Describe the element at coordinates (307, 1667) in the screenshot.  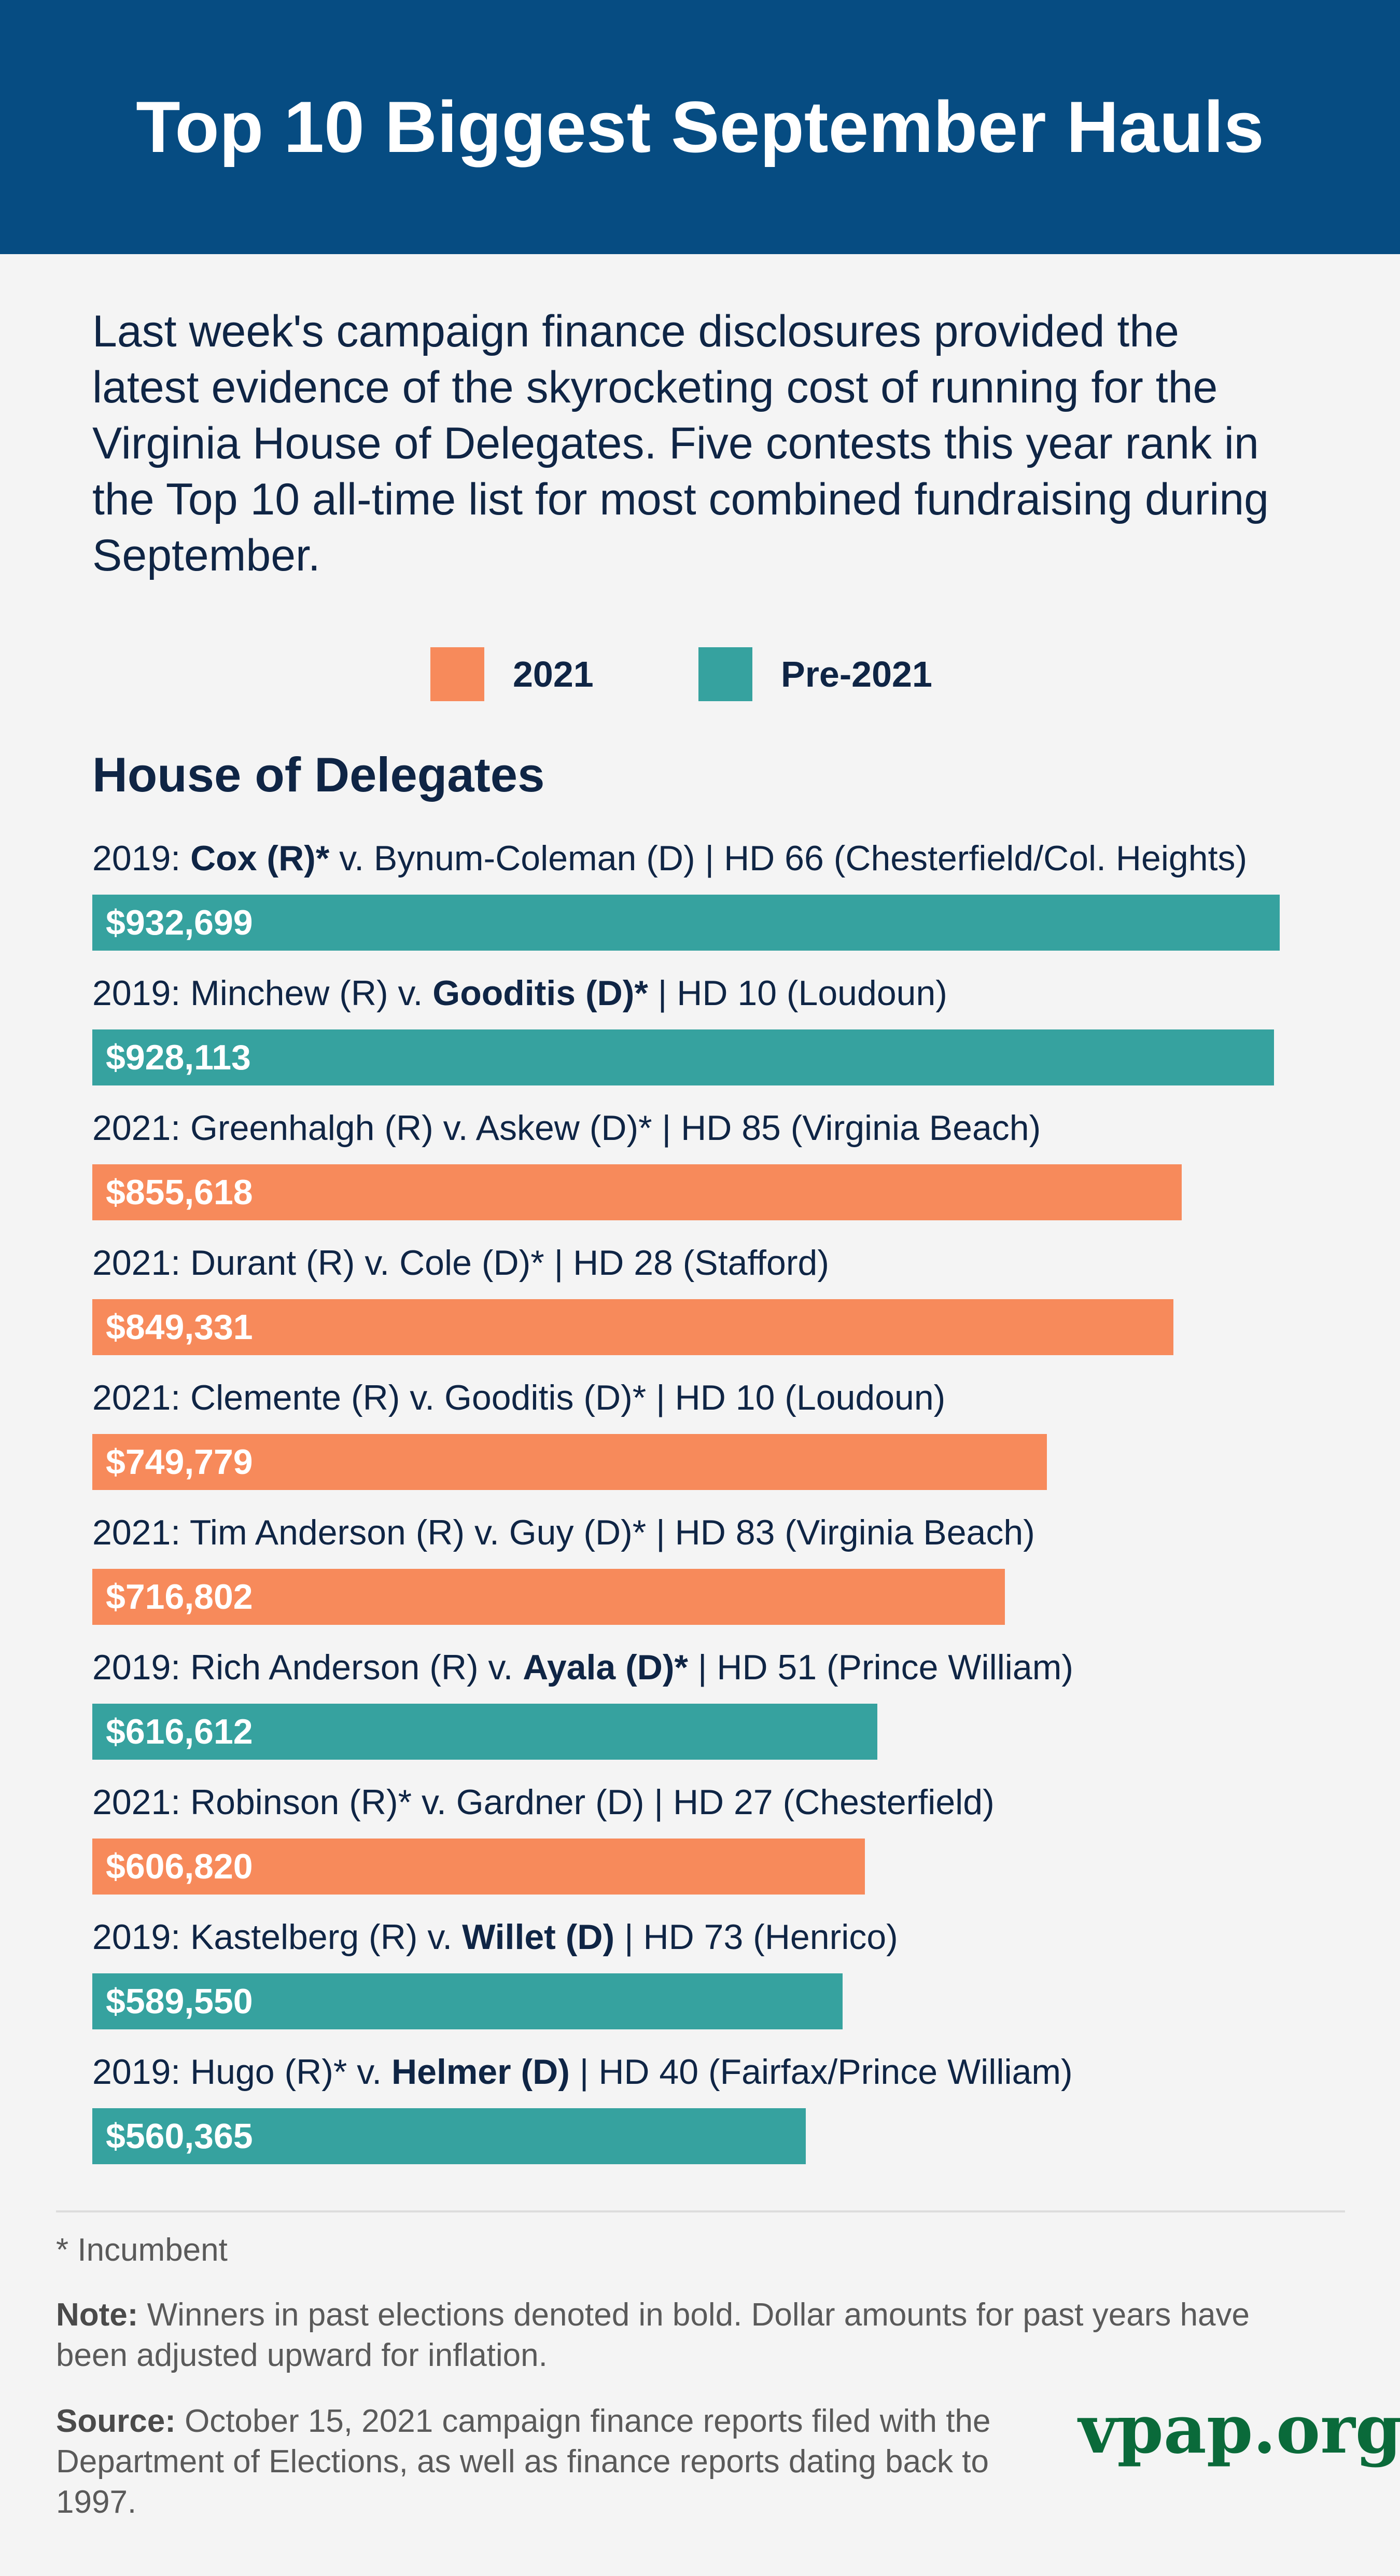
I see `label-segment: 2019: Rich Anderson (R) v.` at that location.